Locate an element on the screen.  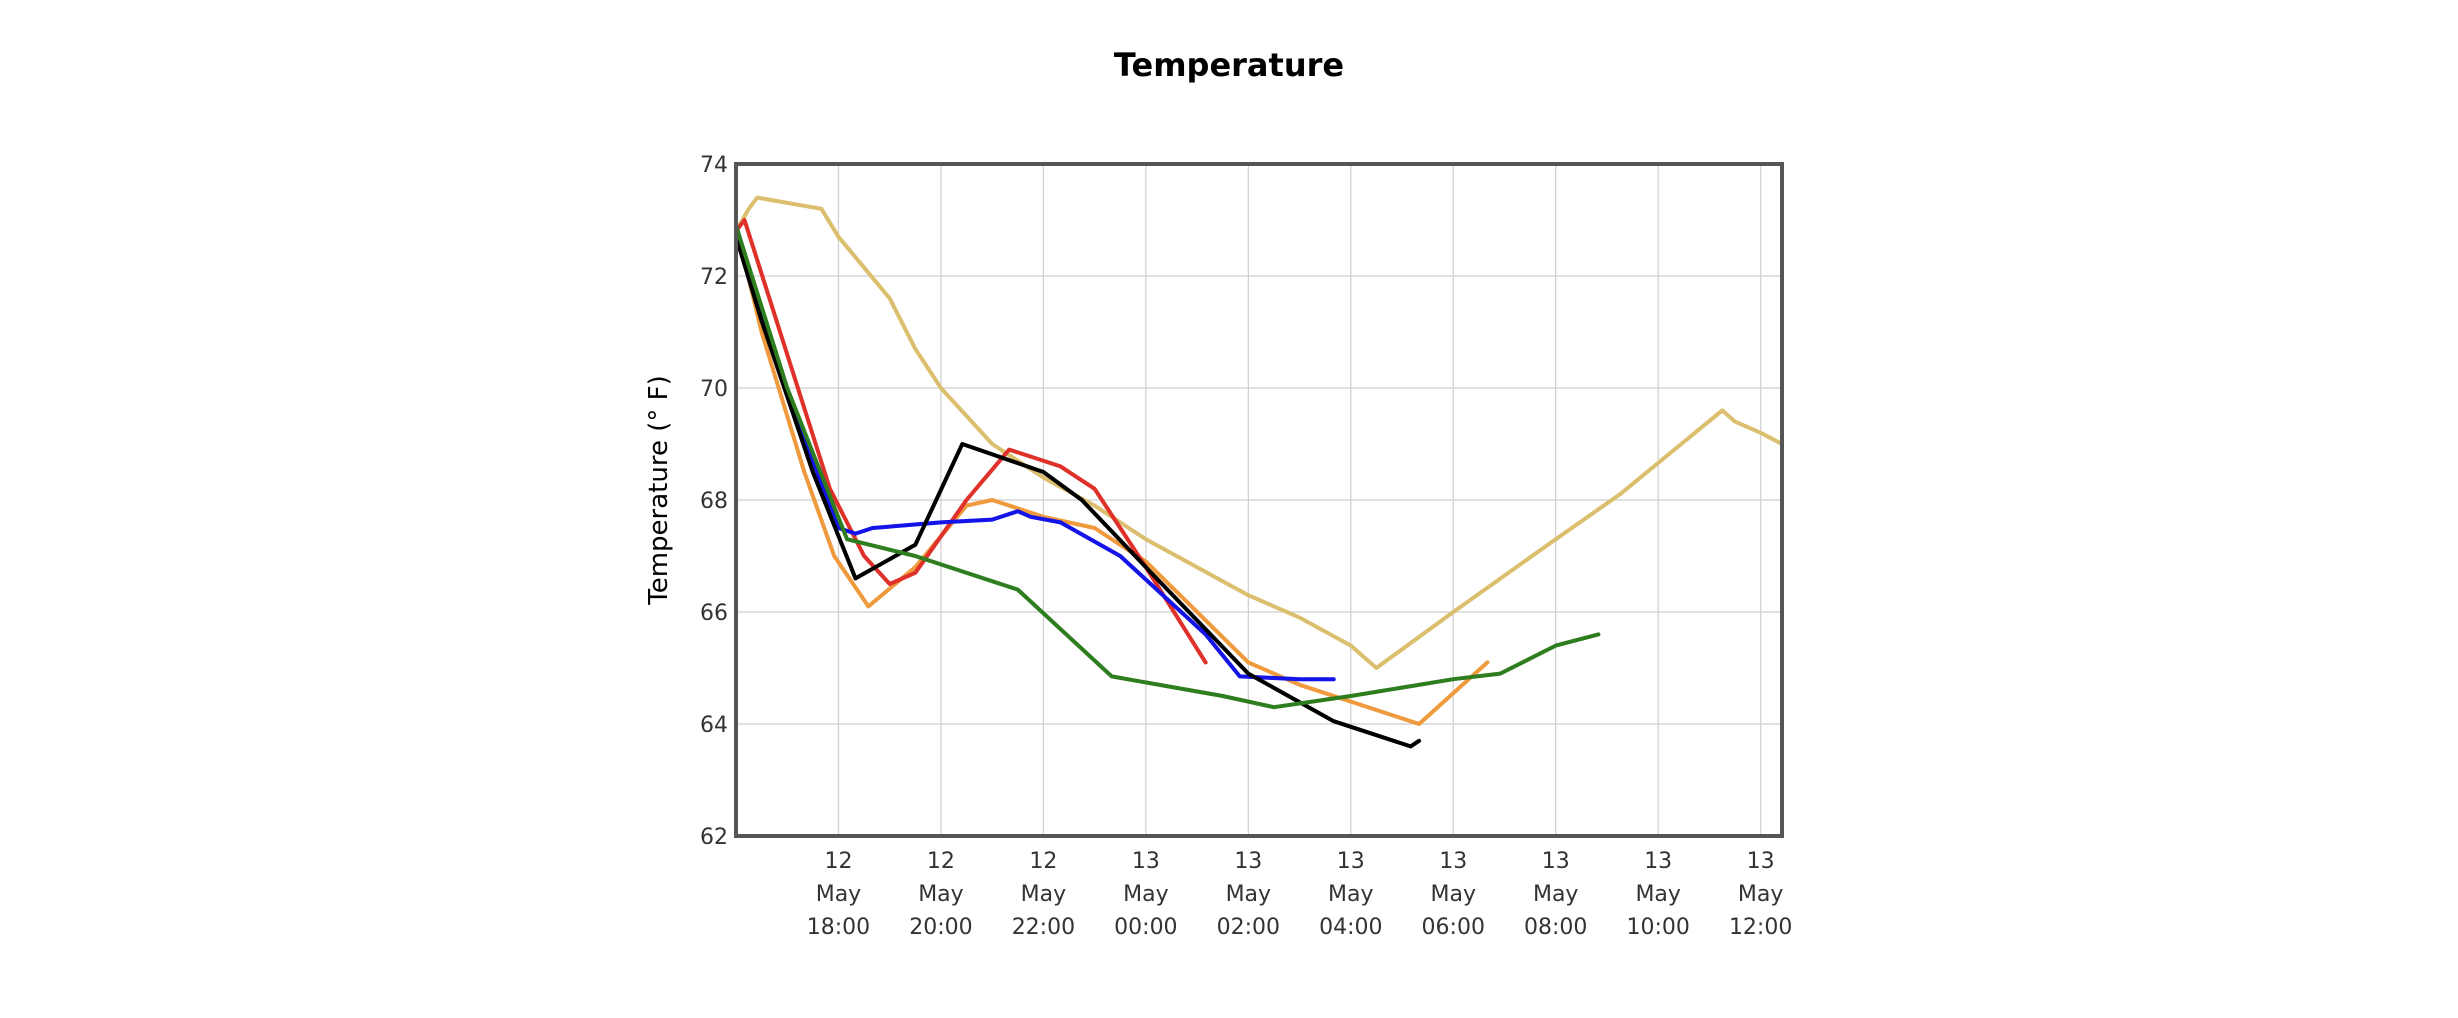
y-axis-label: Temperature (° F) is located at coordinates (659, 490).